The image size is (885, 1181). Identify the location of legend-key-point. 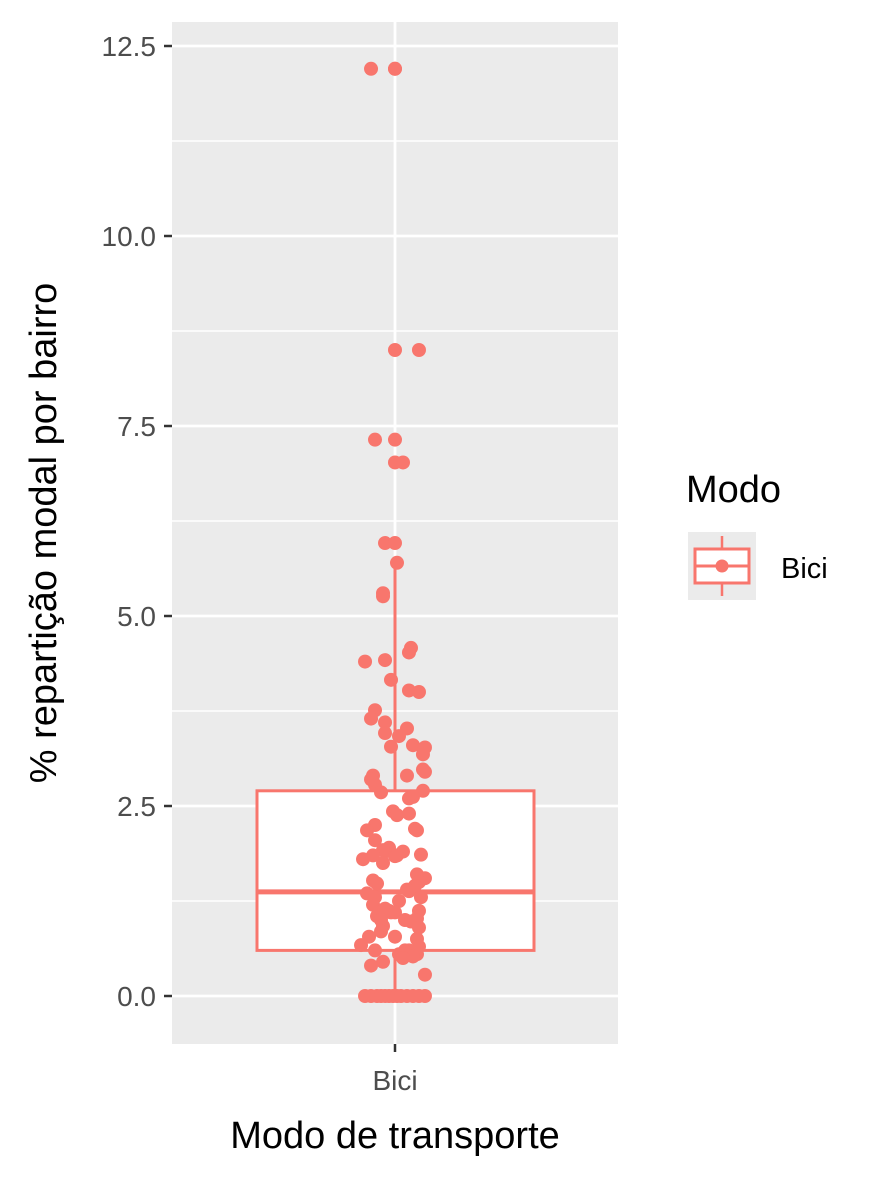
(722, 566).